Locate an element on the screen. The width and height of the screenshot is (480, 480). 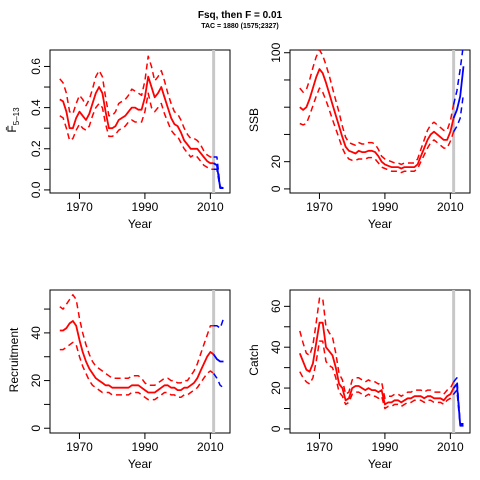
fbar-y-axis-label: F̄5–13 is located at coordinates (13, 120).